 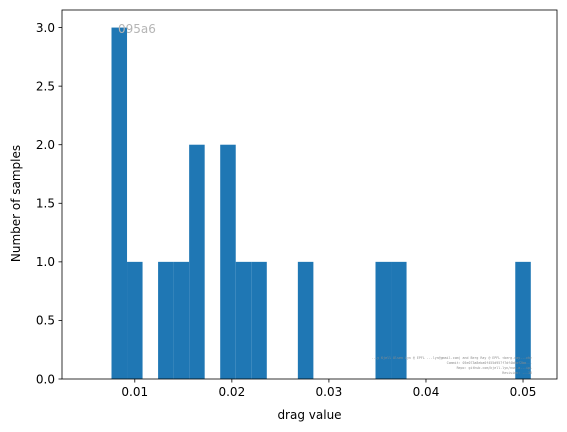 What do you see at coordinates (517, 373) in the screenshot?
I see `watermark-line: Revision: ...16` at bounding box center [517, 373].